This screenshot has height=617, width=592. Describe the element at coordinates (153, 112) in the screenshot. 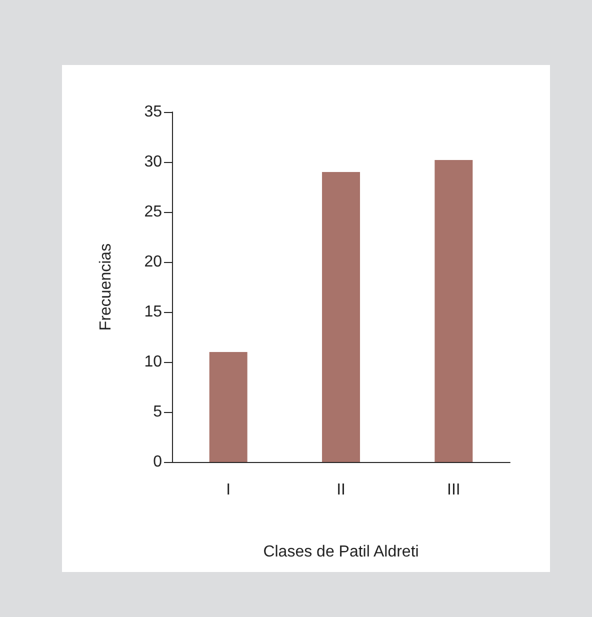

I see `y-tick-label: 35` at that location.